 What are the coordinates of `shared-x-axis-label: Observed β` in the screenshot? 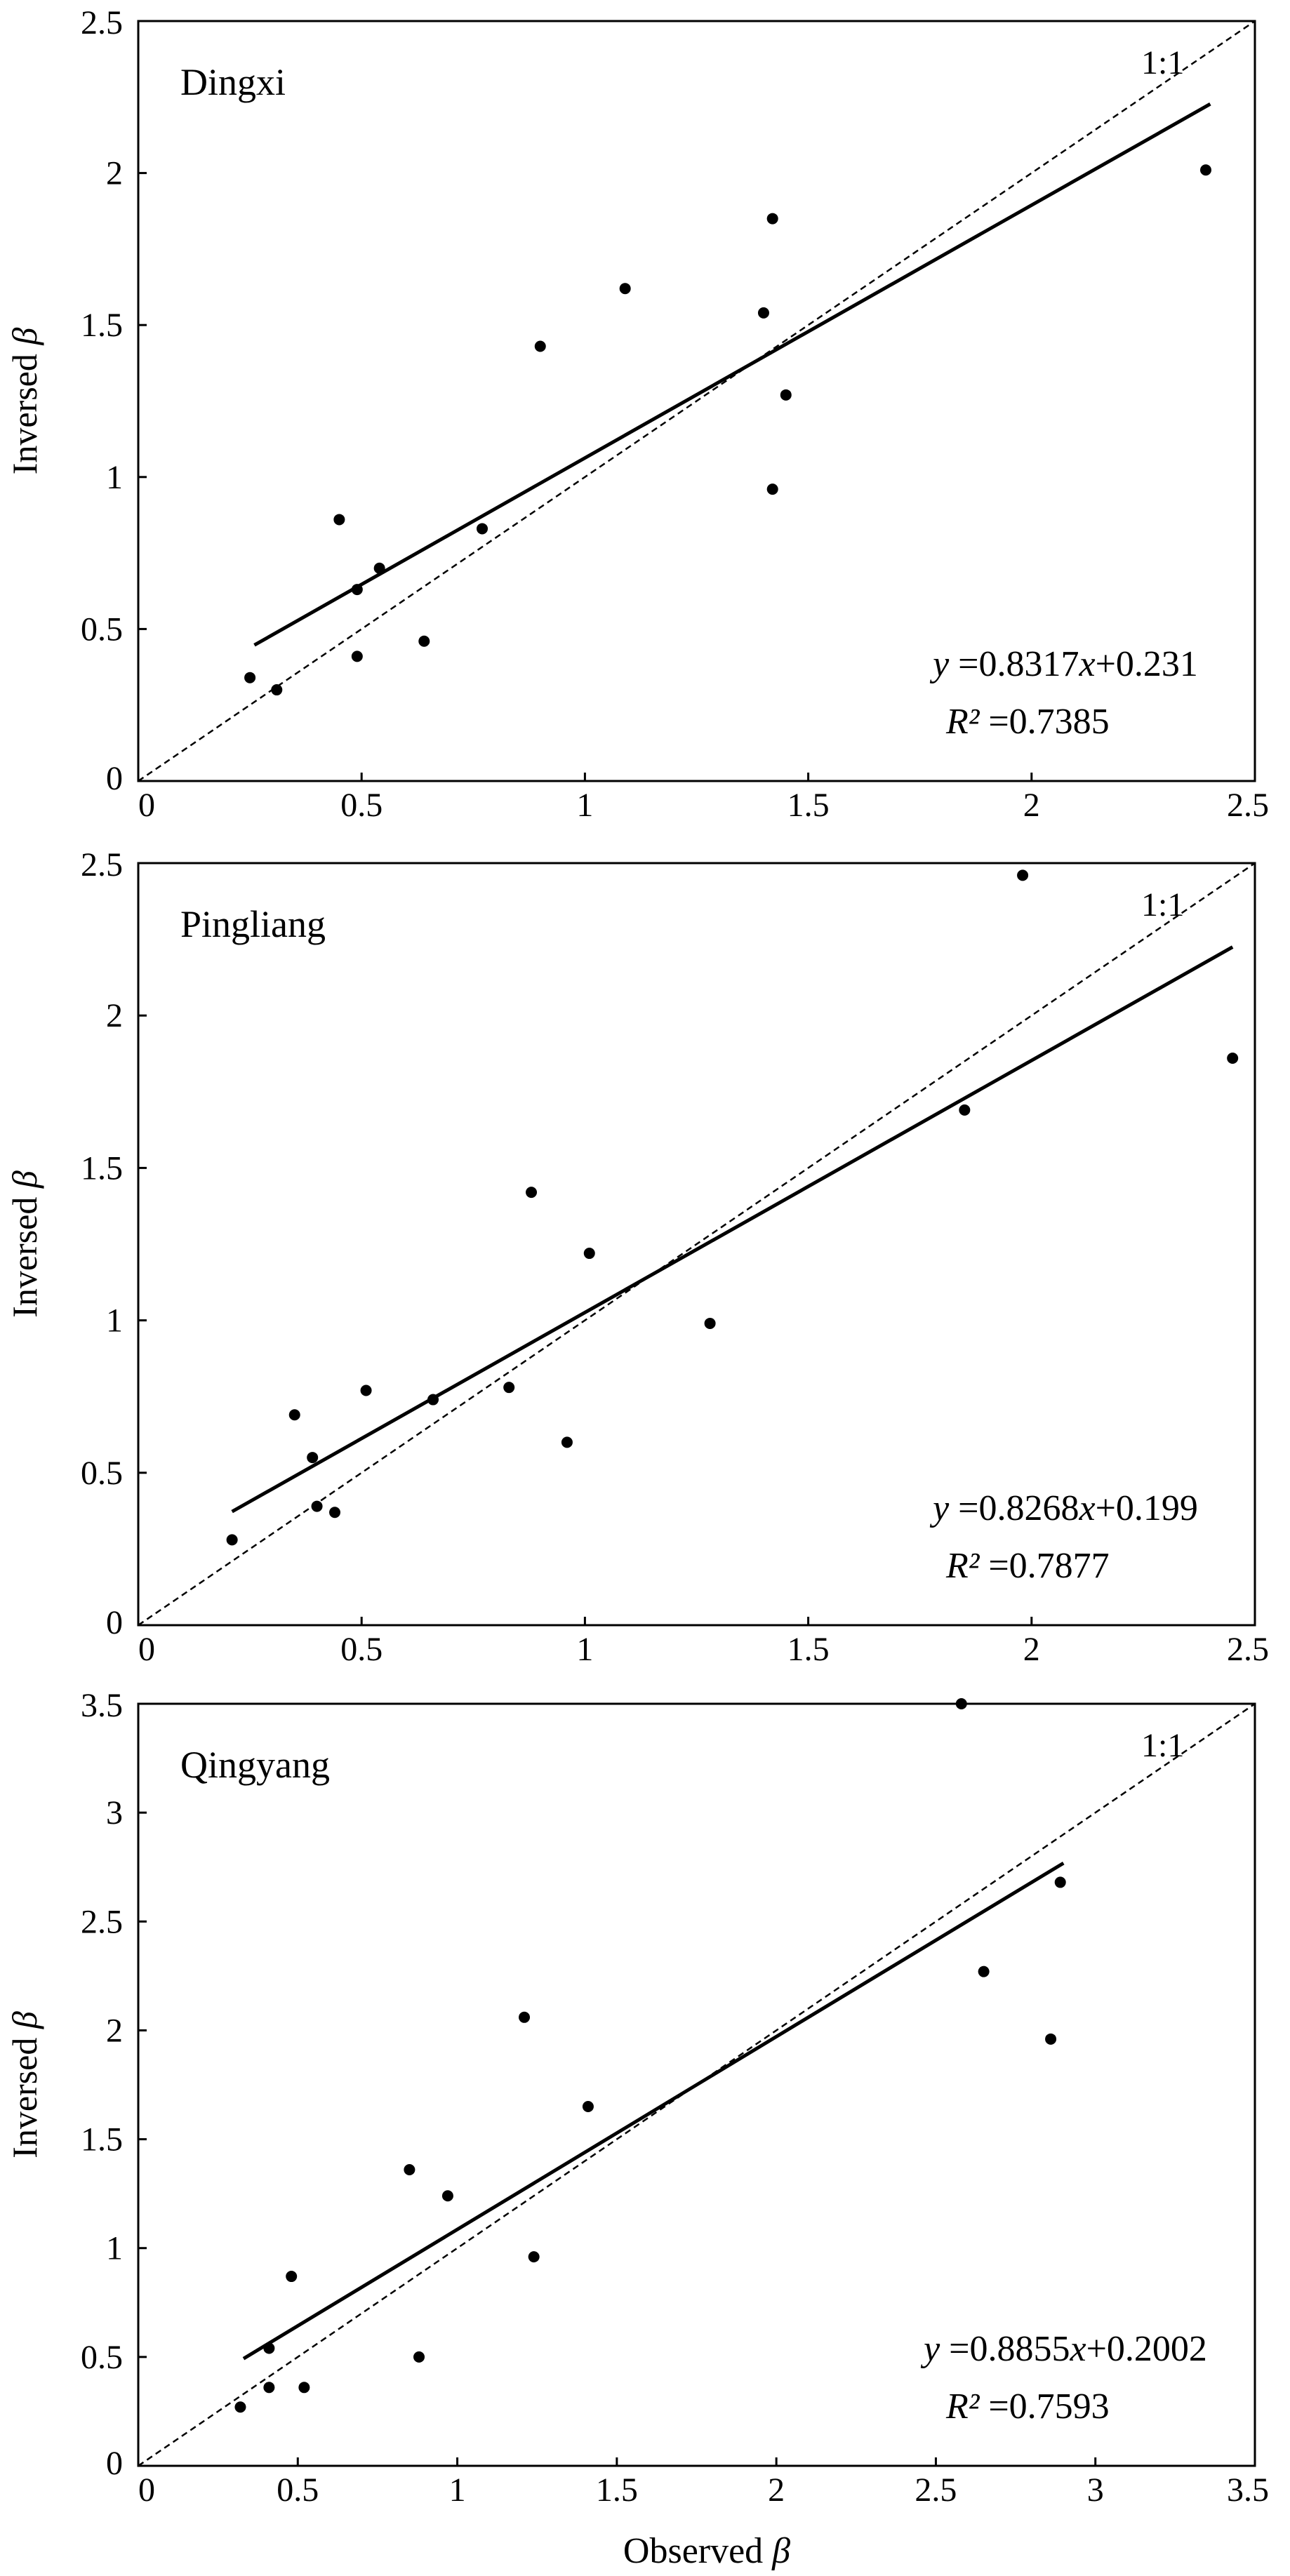 It's located at (706, 2551).